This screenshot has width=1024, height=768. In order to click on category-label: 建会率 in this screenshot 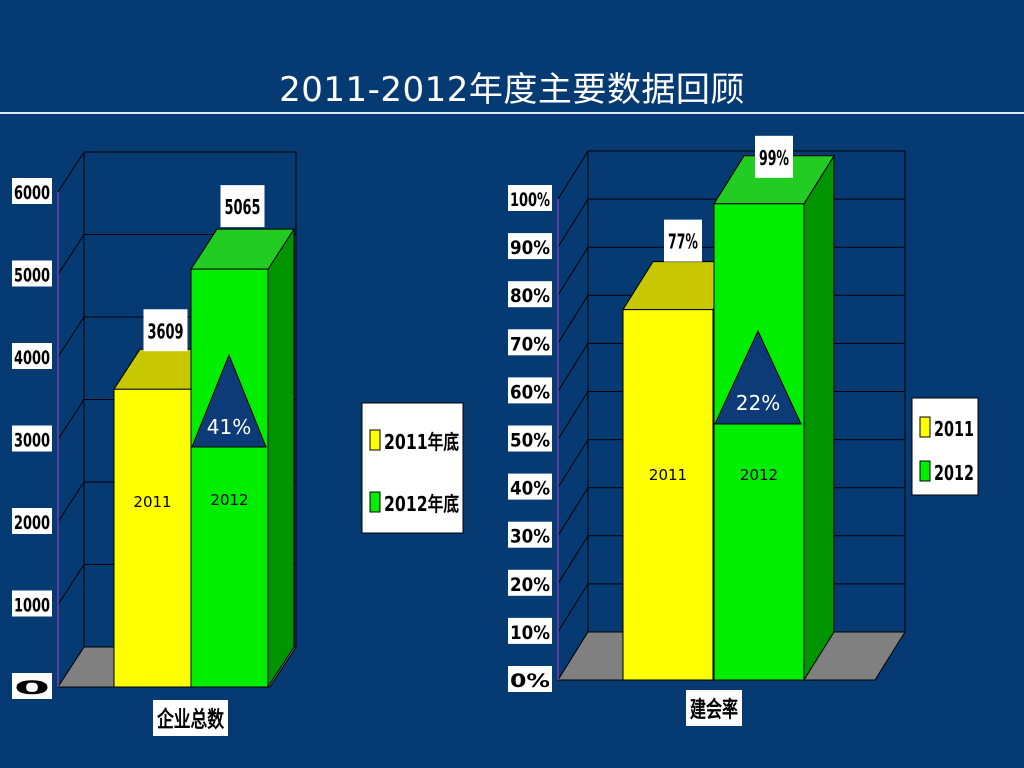, I will do `click(714, 710)`.